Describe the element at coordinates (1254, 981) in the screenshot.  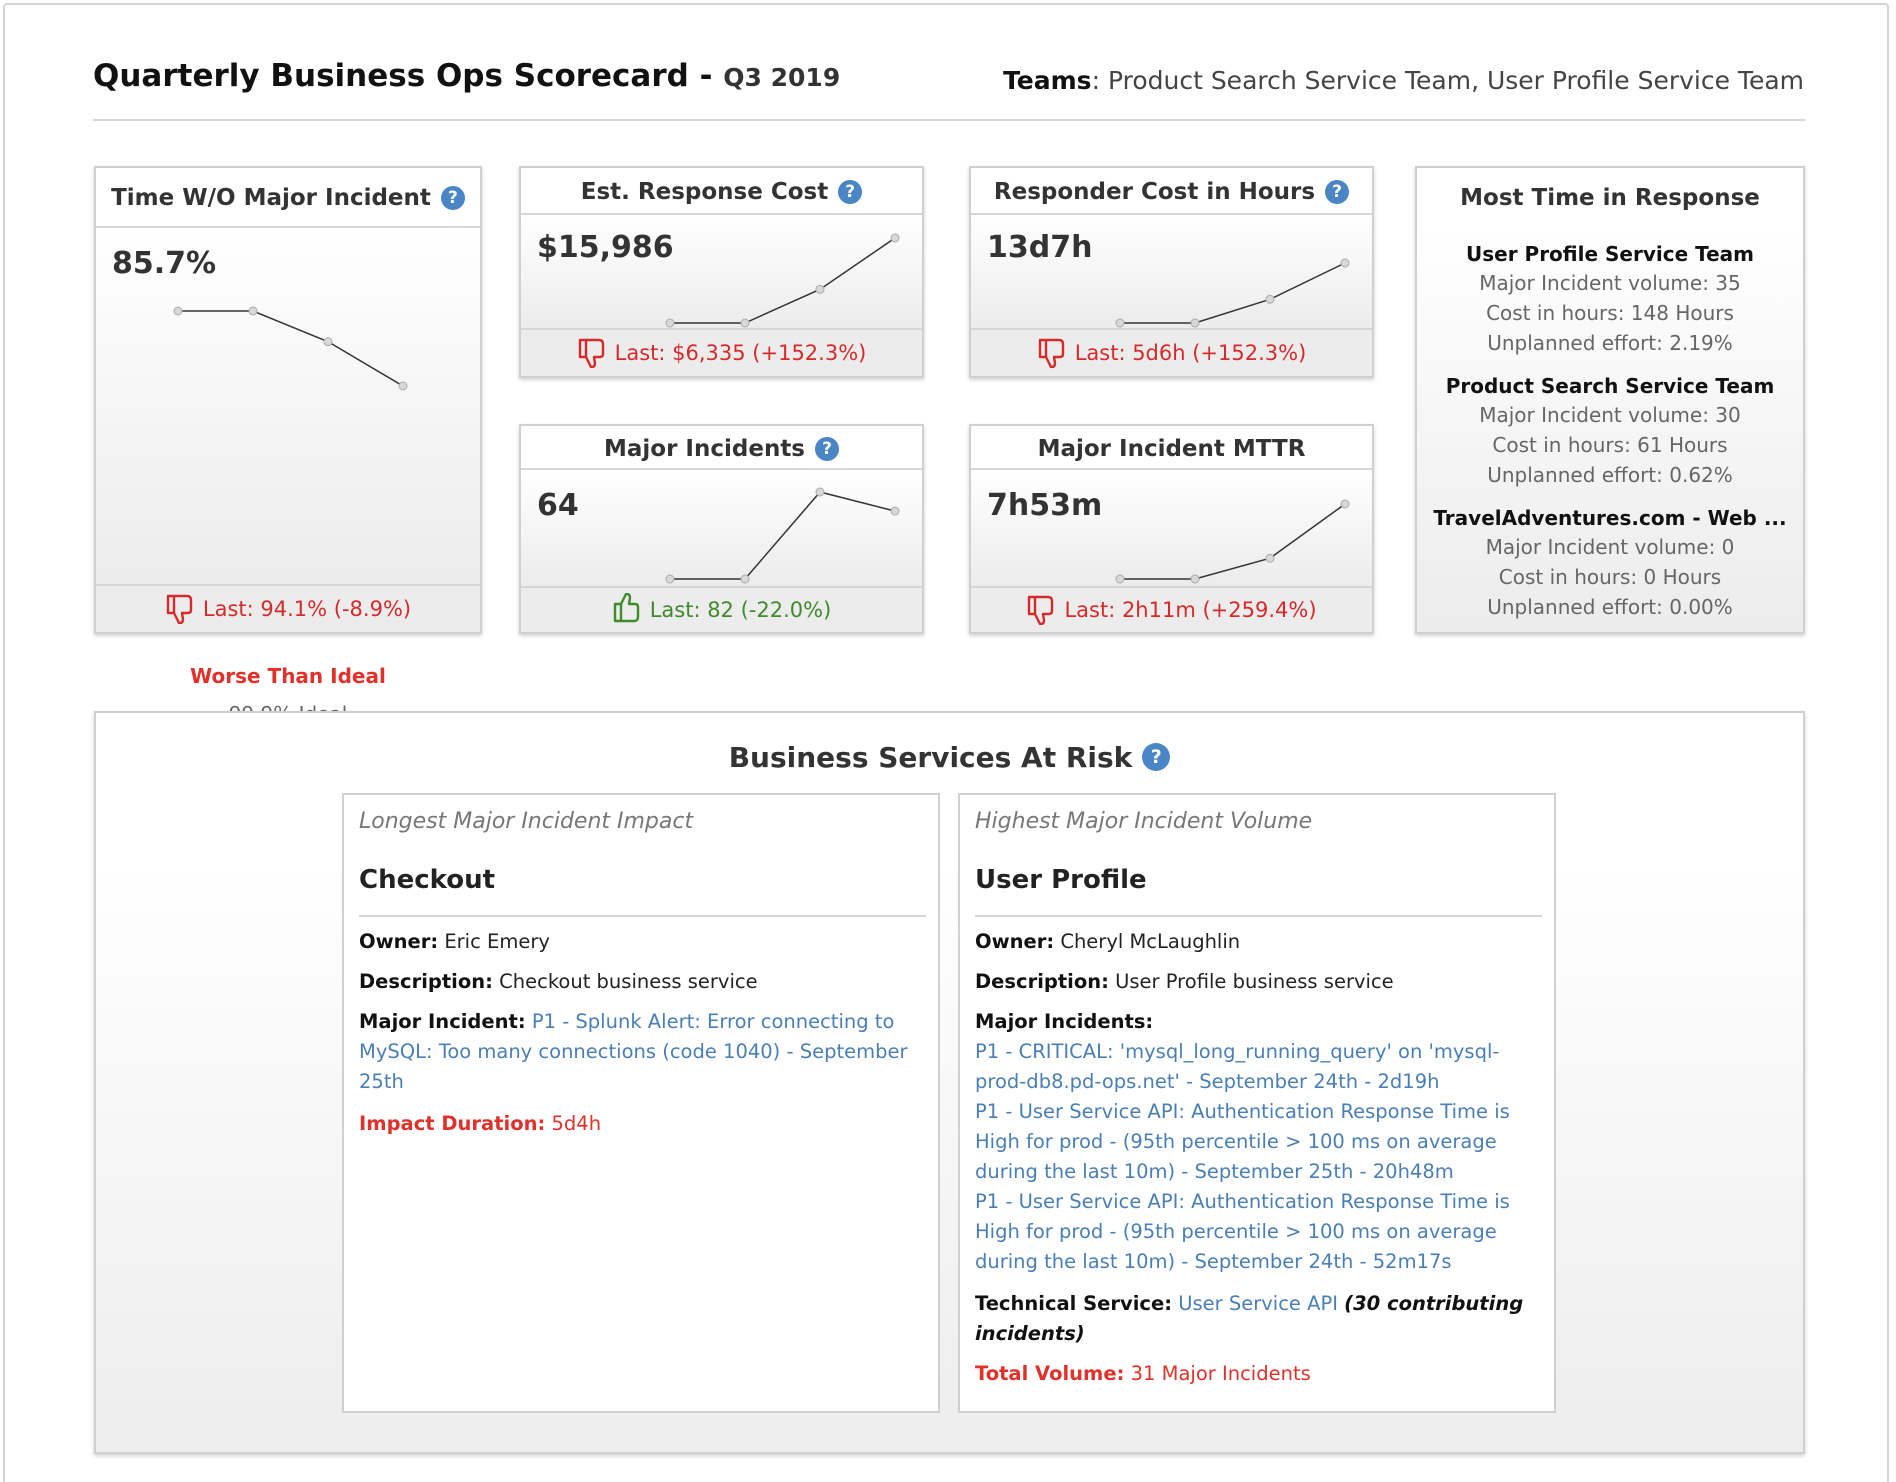
I see `description-value: User Profile business service` at that location.